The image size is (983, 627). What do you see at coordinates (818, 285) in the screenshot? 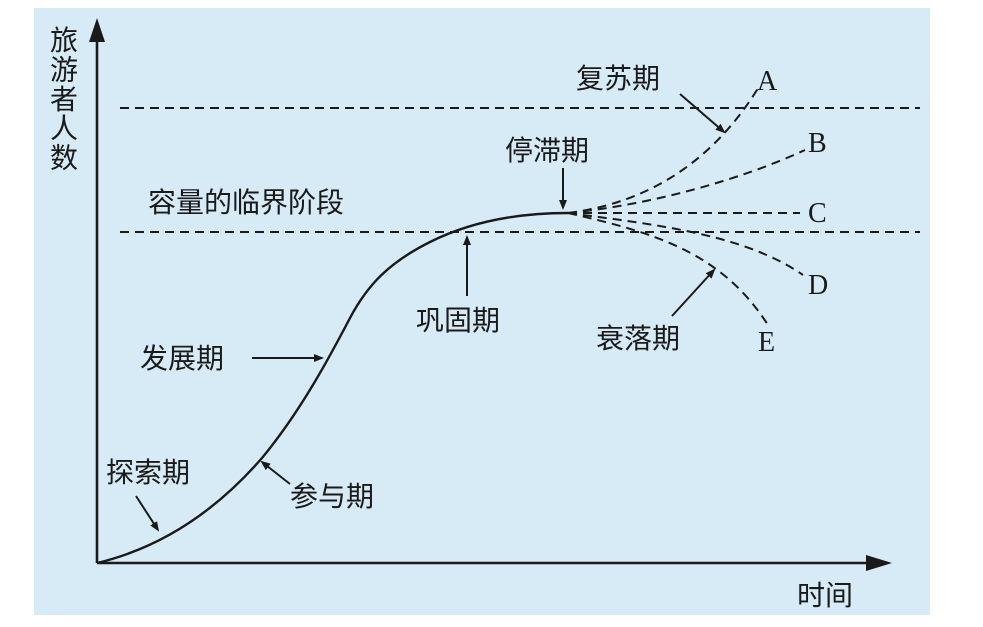
I see `branch-d-label: D` at bounding box center [818, 285].